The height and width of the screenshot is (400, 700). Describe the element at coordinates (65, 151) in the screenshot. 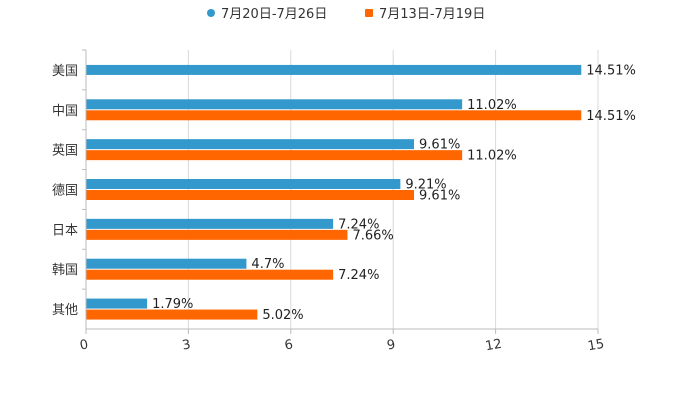

I see `category-label: 英国` at that location.